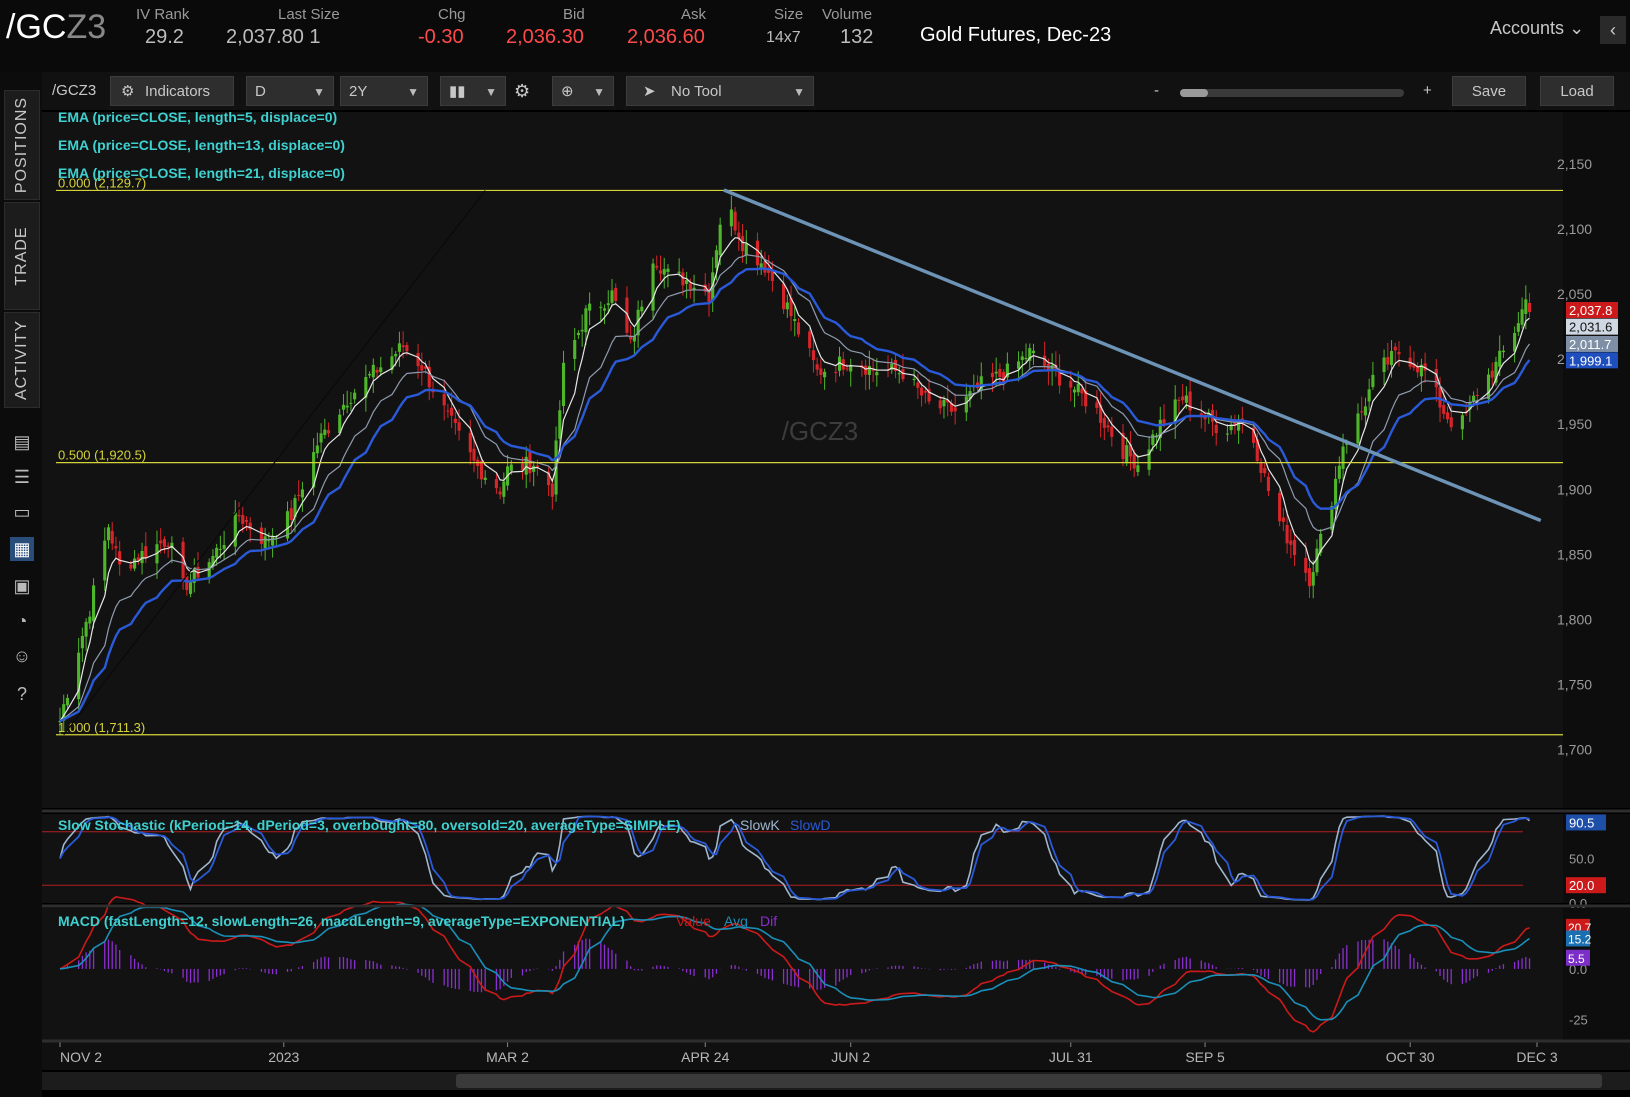 This screenshot has height=1097, width=1630. Describe the element at coordinates (1489, 91) in the screenshot. I see `save-button: Save` at that location.